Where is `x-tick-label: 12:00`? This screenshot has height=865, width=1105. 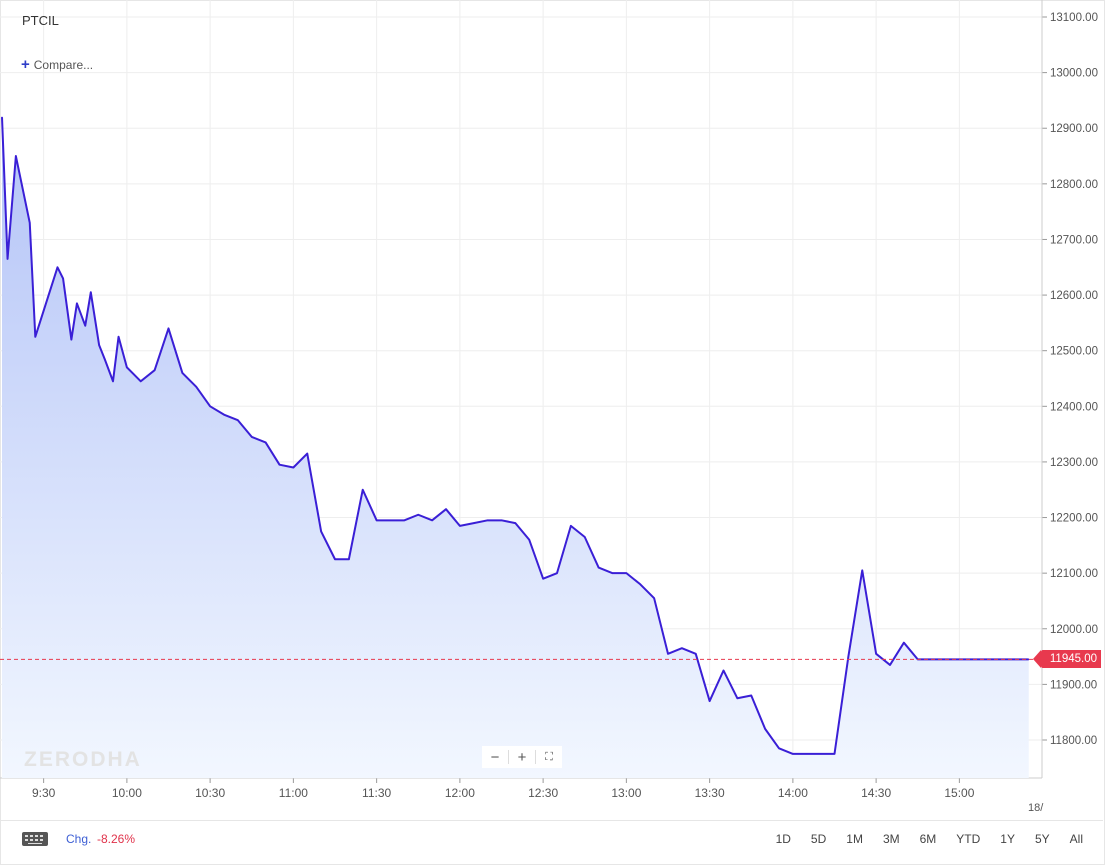
x-tick-label: 12:00 is located at coordinates (460, 793).